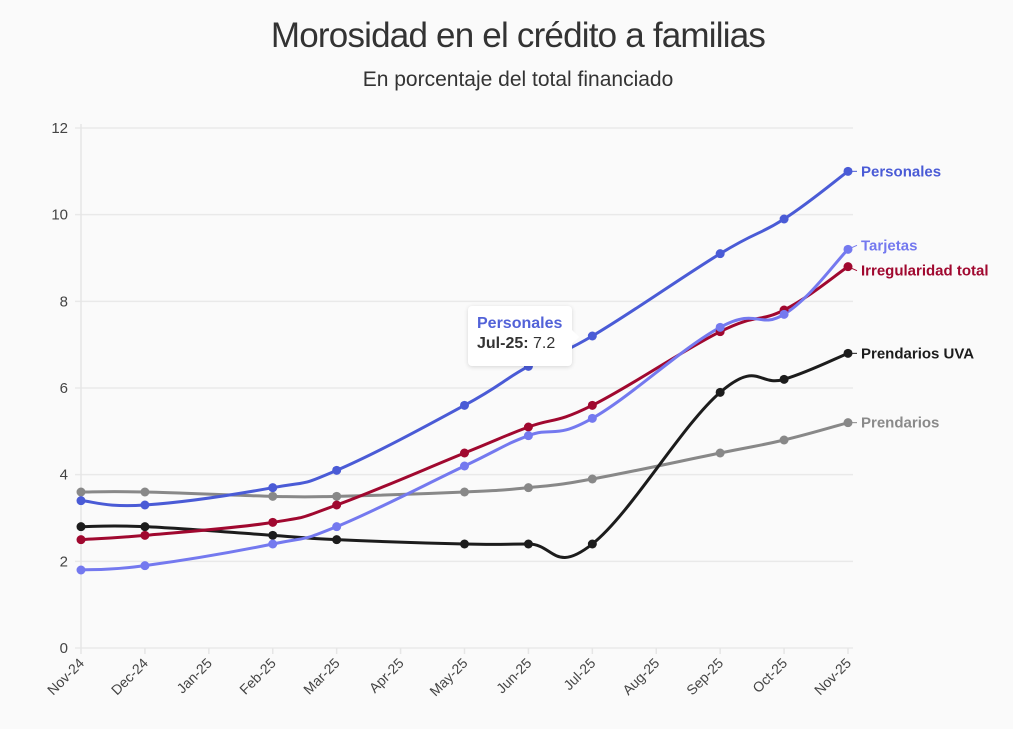  I want to click on tooltip: Personales Jul-25: 7.2, so click(523, 336).